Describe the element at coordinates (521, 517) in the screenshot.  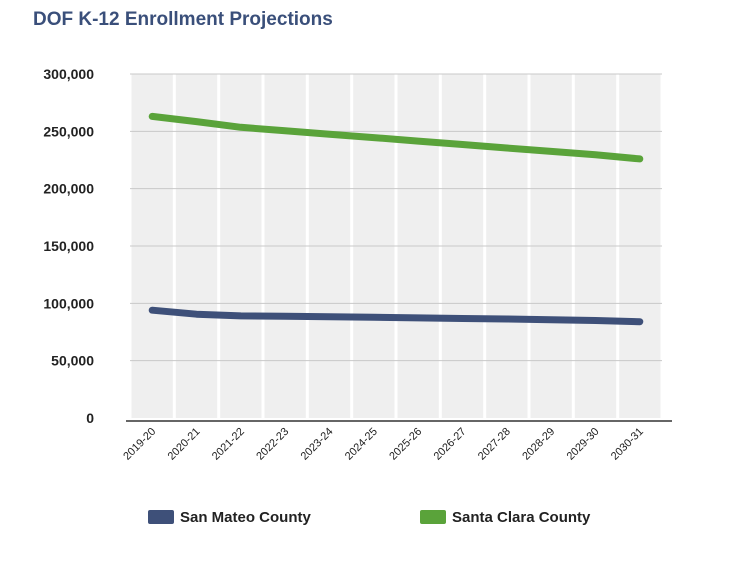
I see `legend-label-santa-clara: Santa Clara County` at that location.